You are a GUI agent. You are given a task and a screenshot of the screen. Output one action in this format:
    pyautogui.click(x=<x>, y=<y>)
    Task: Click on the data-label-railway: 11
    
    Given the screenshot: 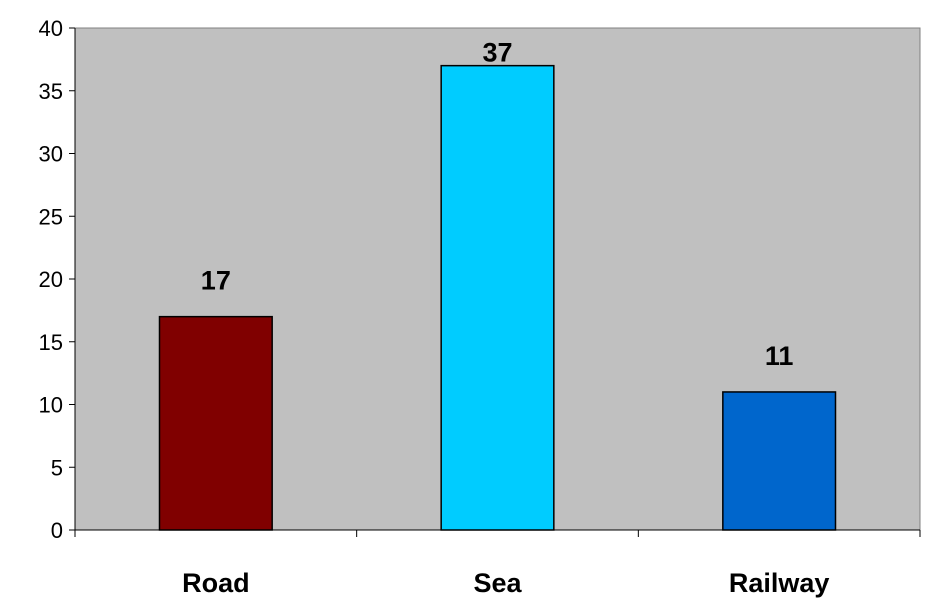 What is the action you would take?
    pyautogui.click(x=779, y=356)
    